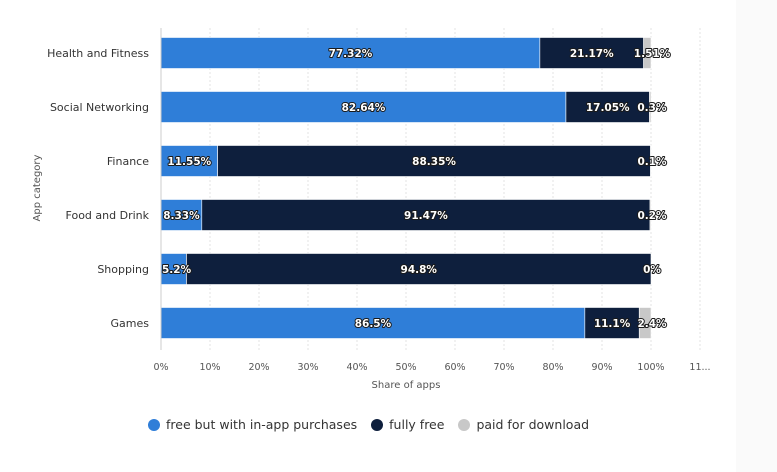 The image size is (777, 472). Describe the element at coordinates (552, 367) in the screenshot. I see `x-tick-label: 80%` at that location.